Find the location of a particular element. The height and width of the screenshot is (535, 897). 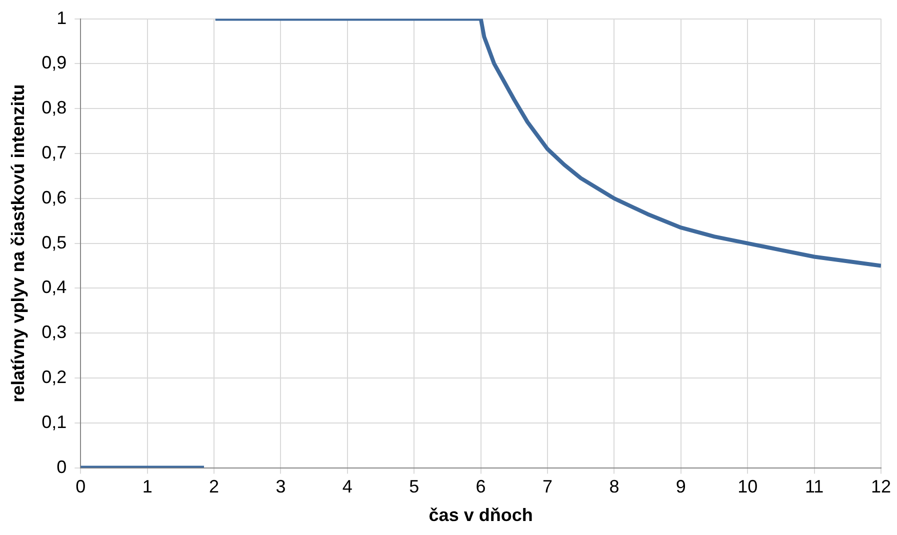

y-tick-label: 1 is located at coordinates (61, 18).